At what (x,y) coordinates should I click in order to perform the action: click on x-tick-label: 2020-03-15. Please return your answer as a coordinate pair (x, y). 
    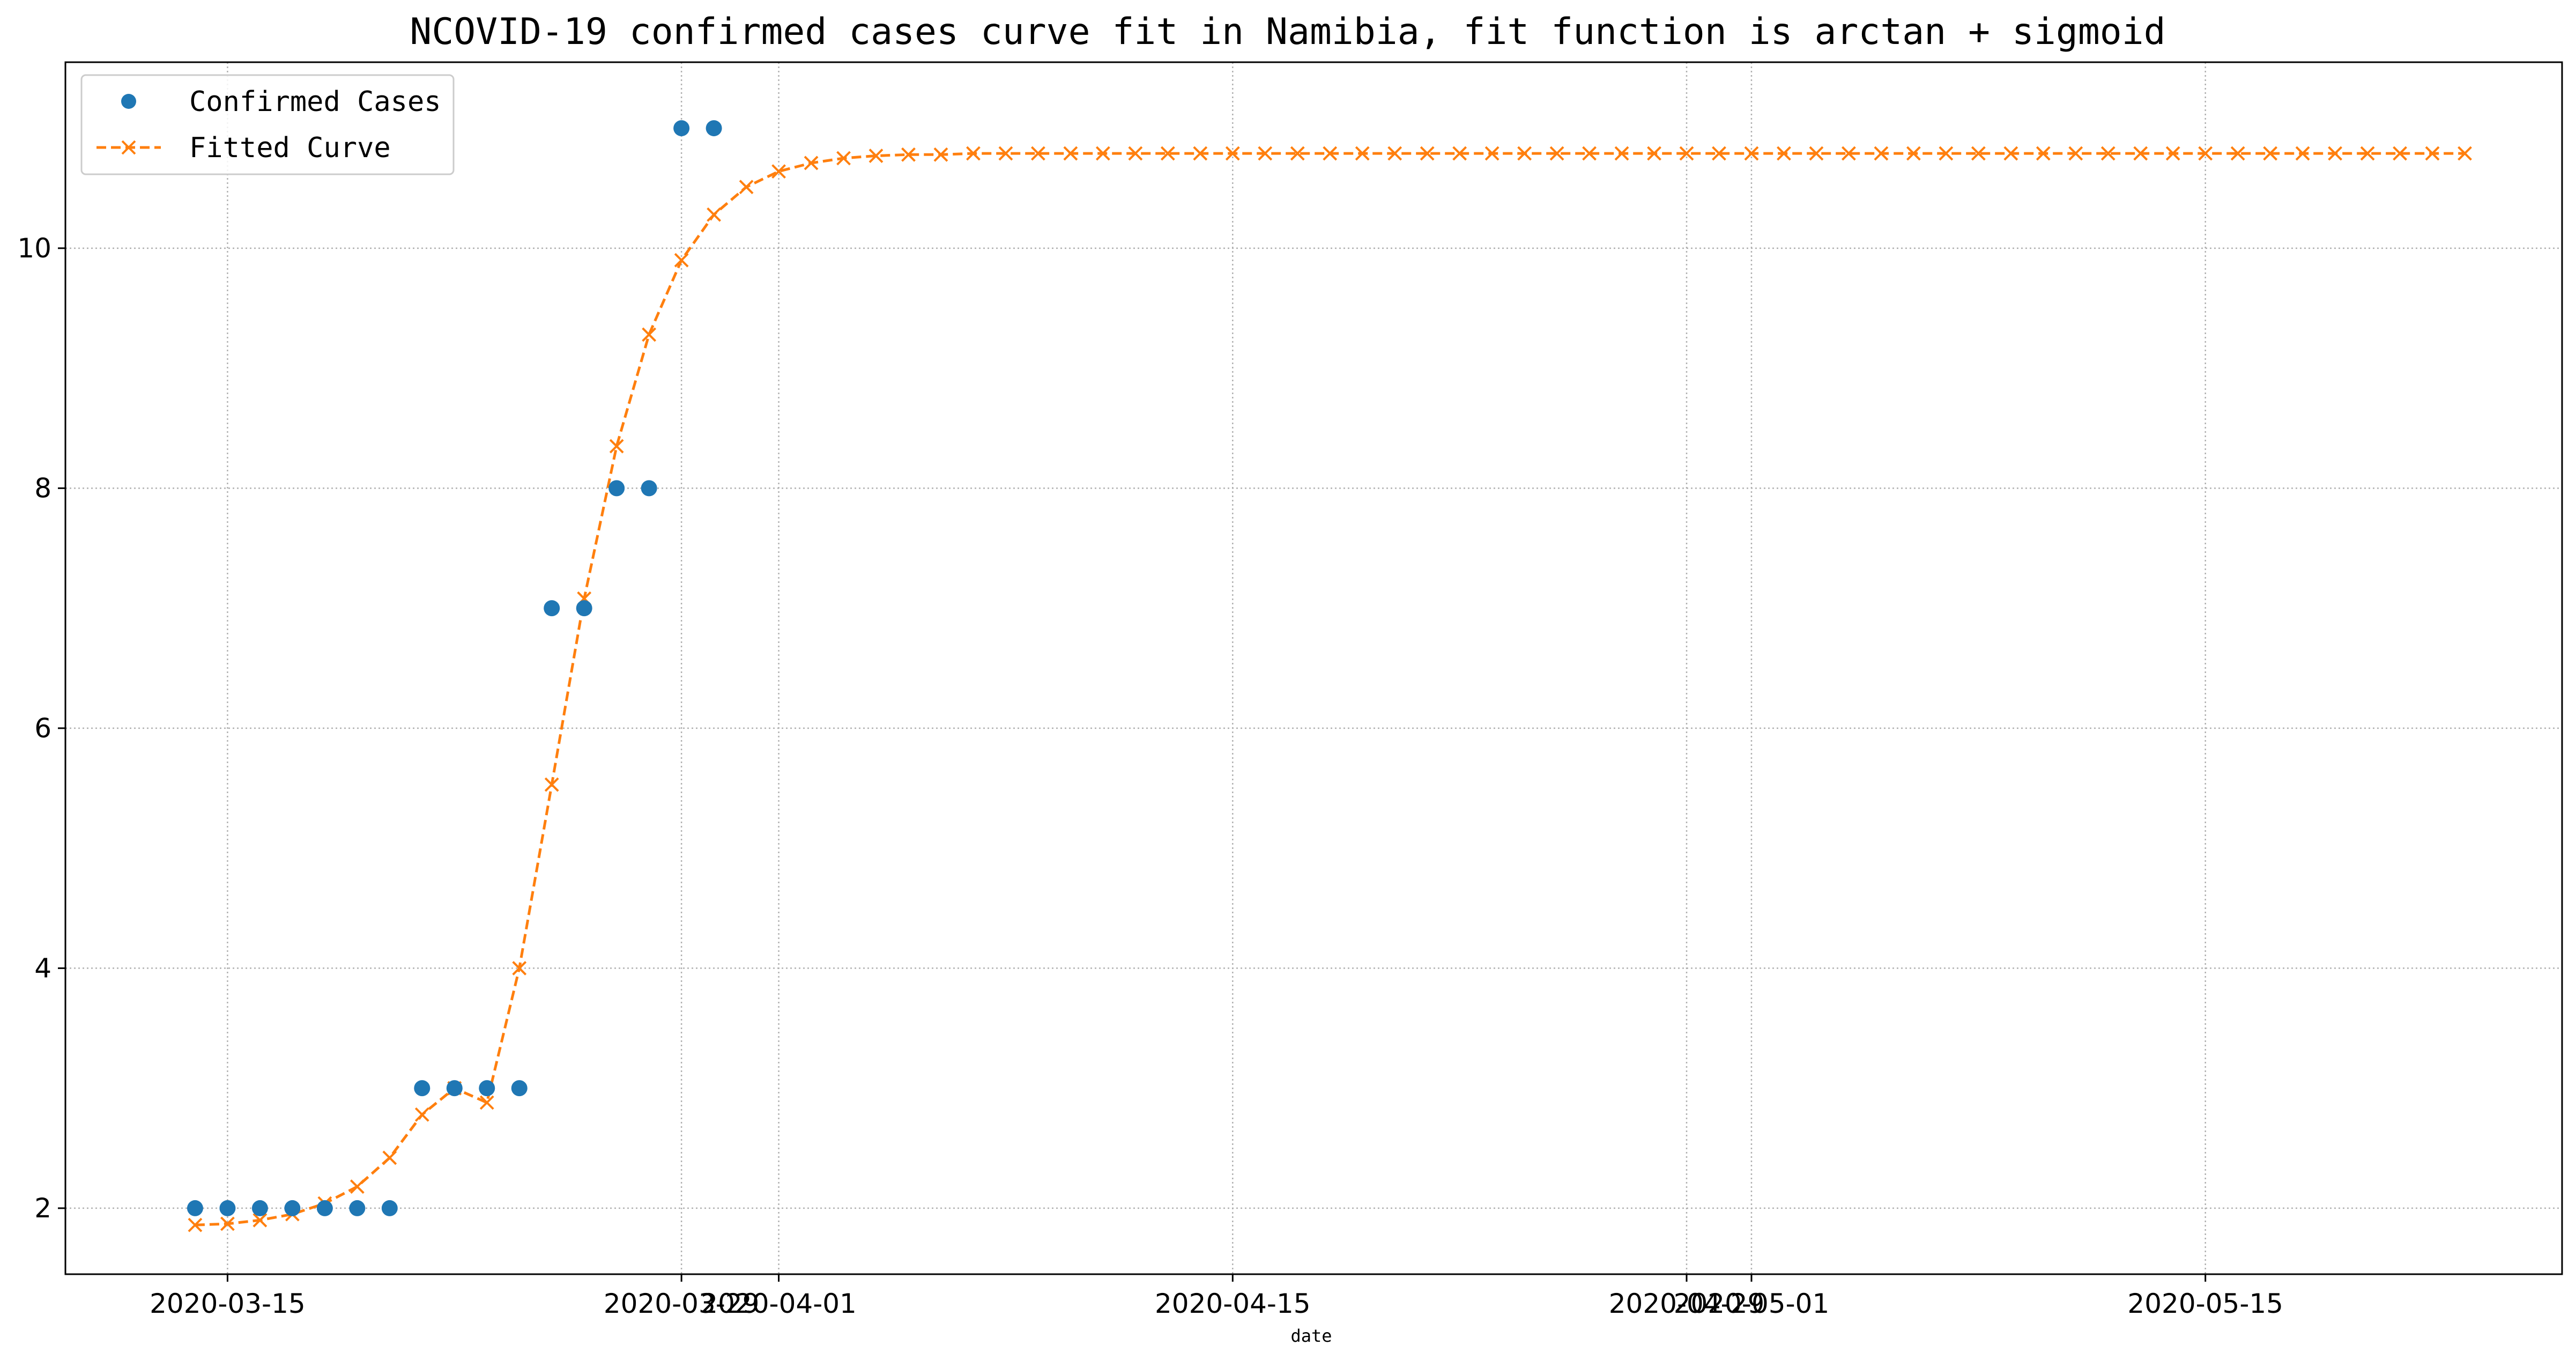
    Looking at the image, I should click on (228, 1303).